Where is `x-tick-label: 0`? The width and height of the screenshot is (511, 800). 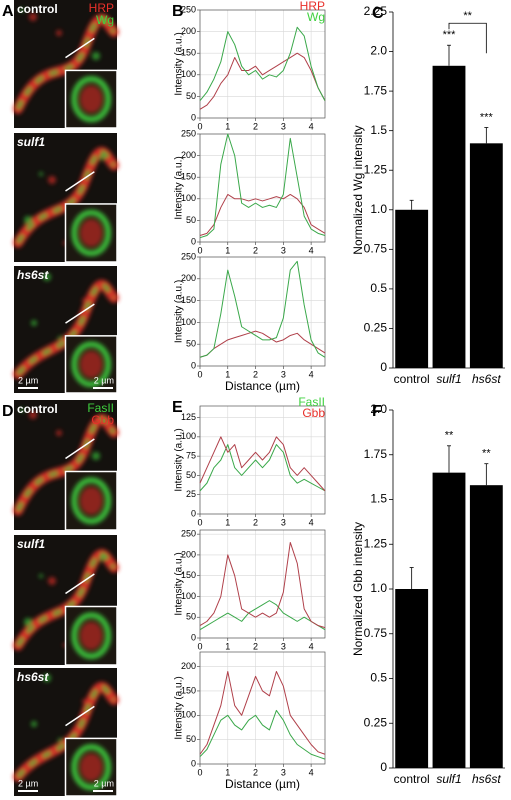 x-tick-label: 0 is located at coordinates (199, 126).